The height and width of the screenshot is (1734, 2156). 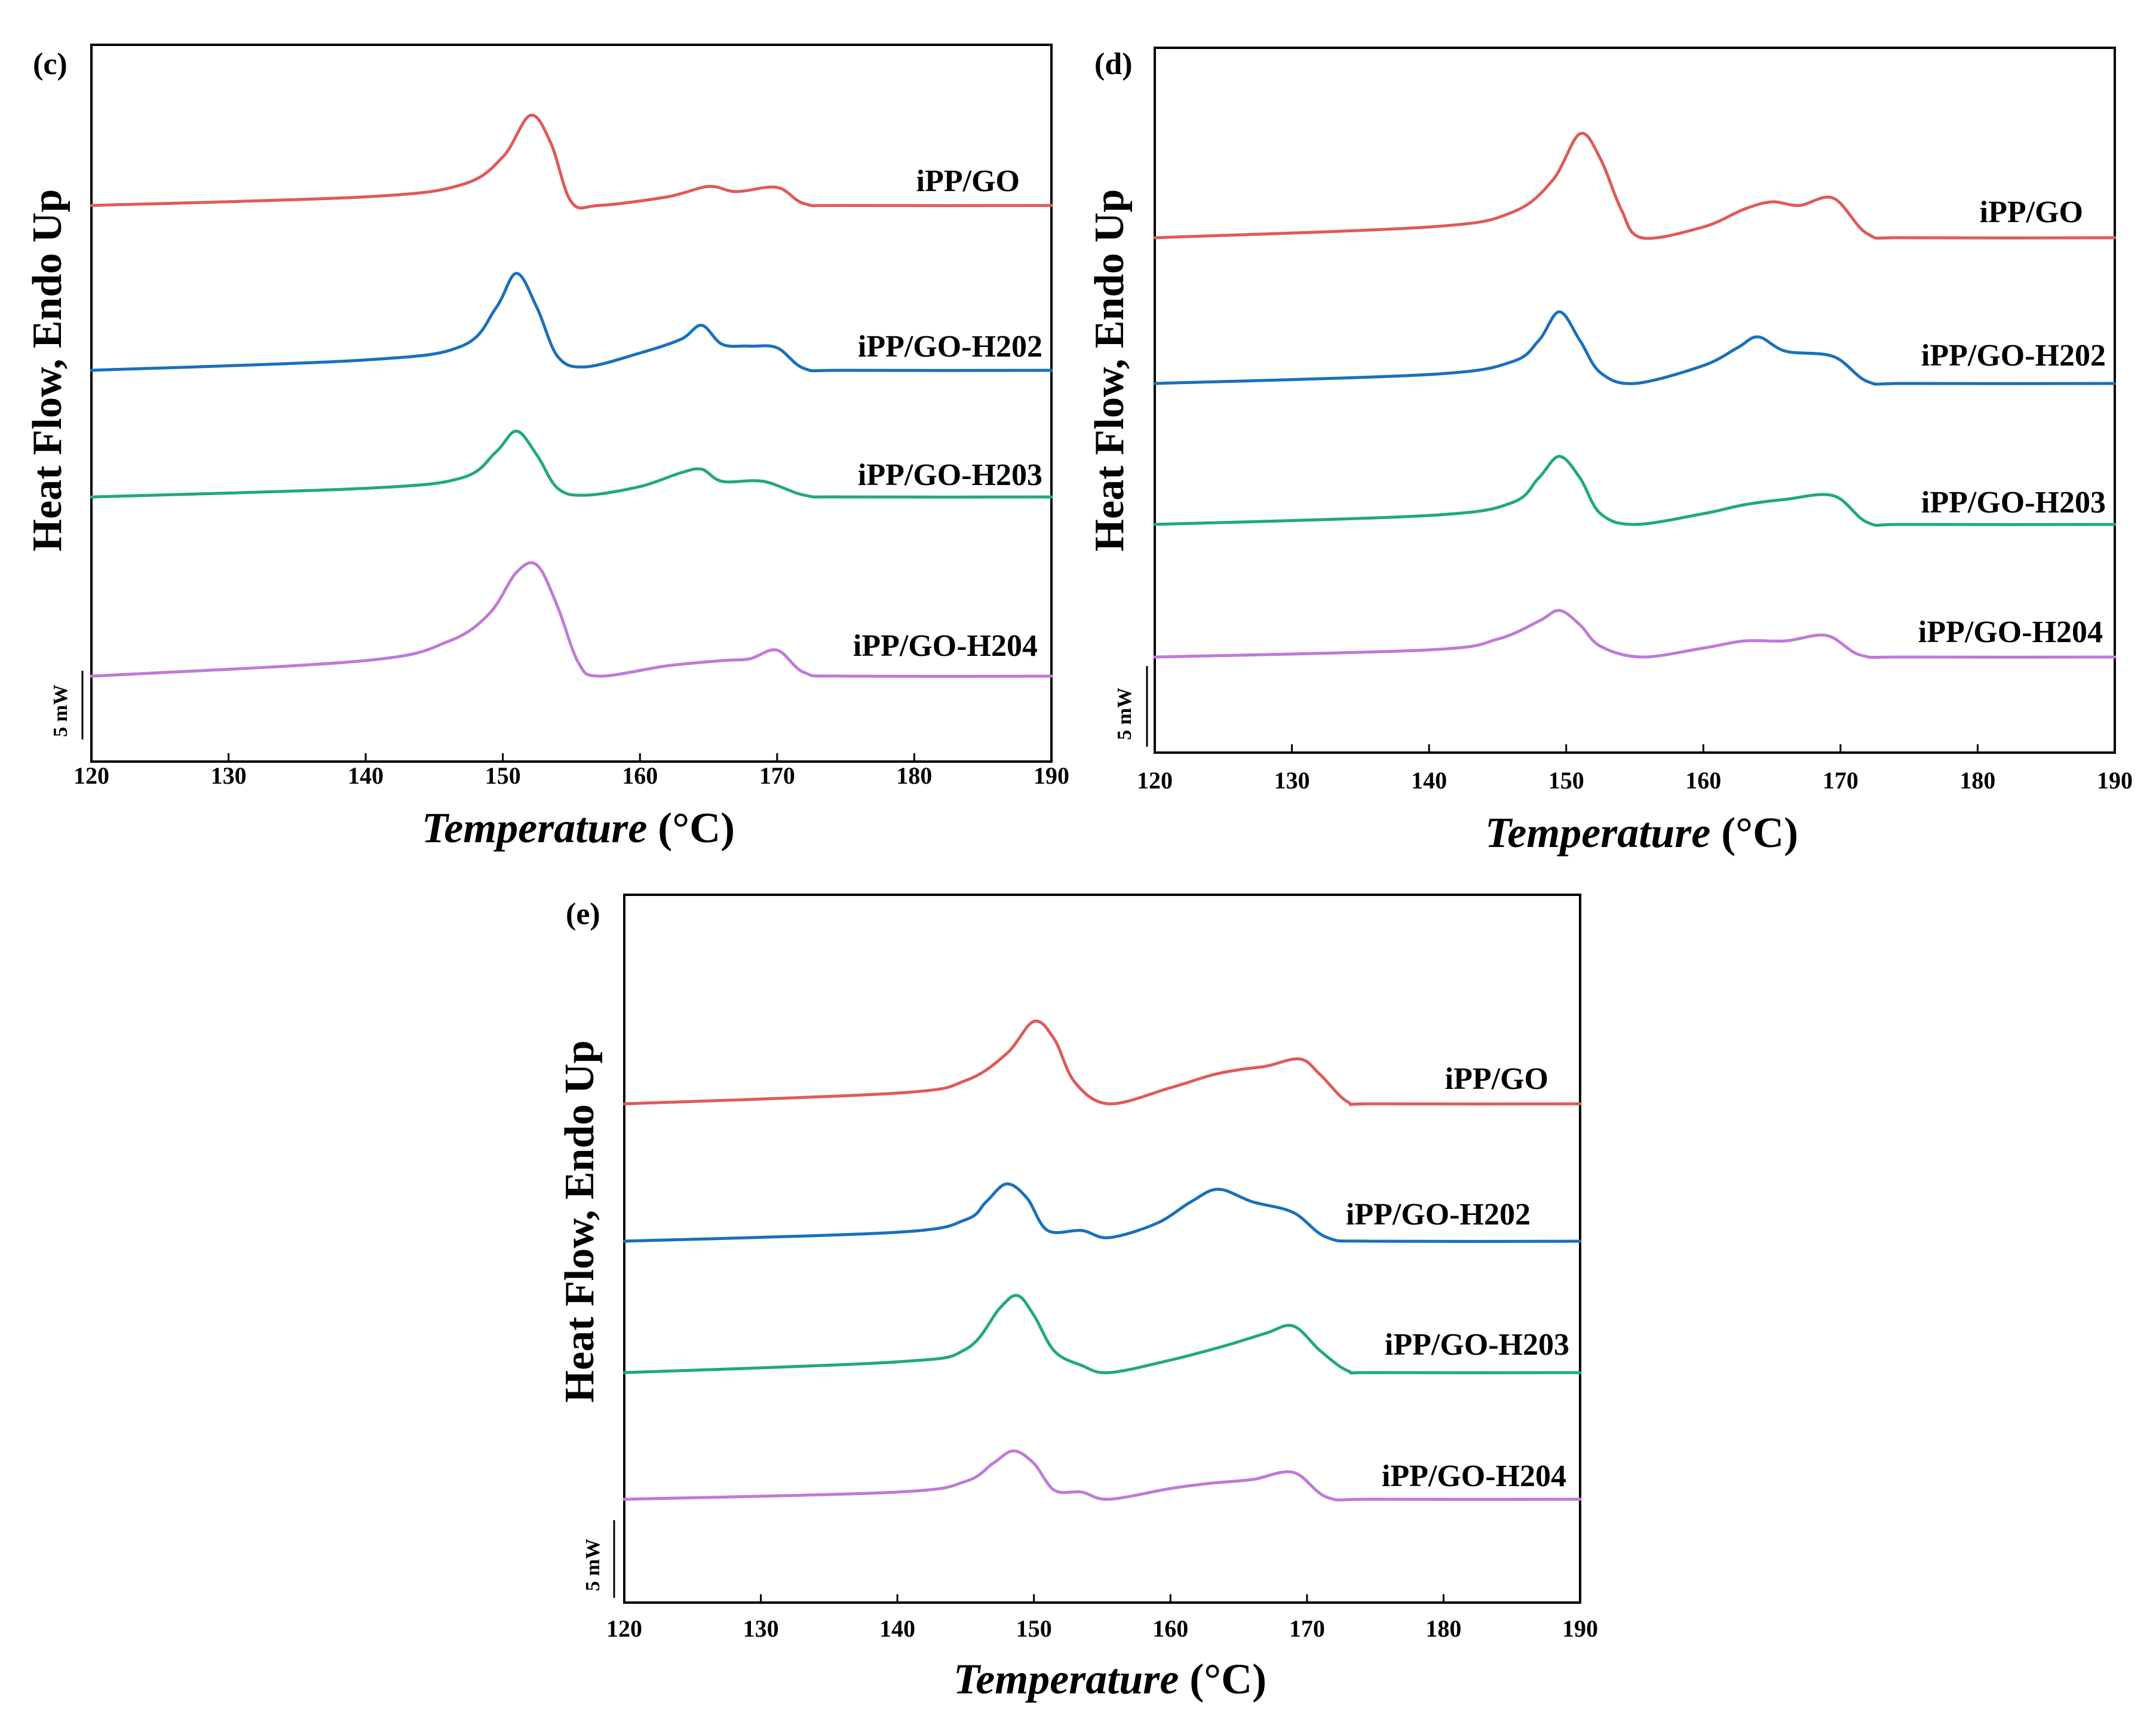 I want to click on panel-d-tick-label-180: 180, so click(x=1977, y=780).